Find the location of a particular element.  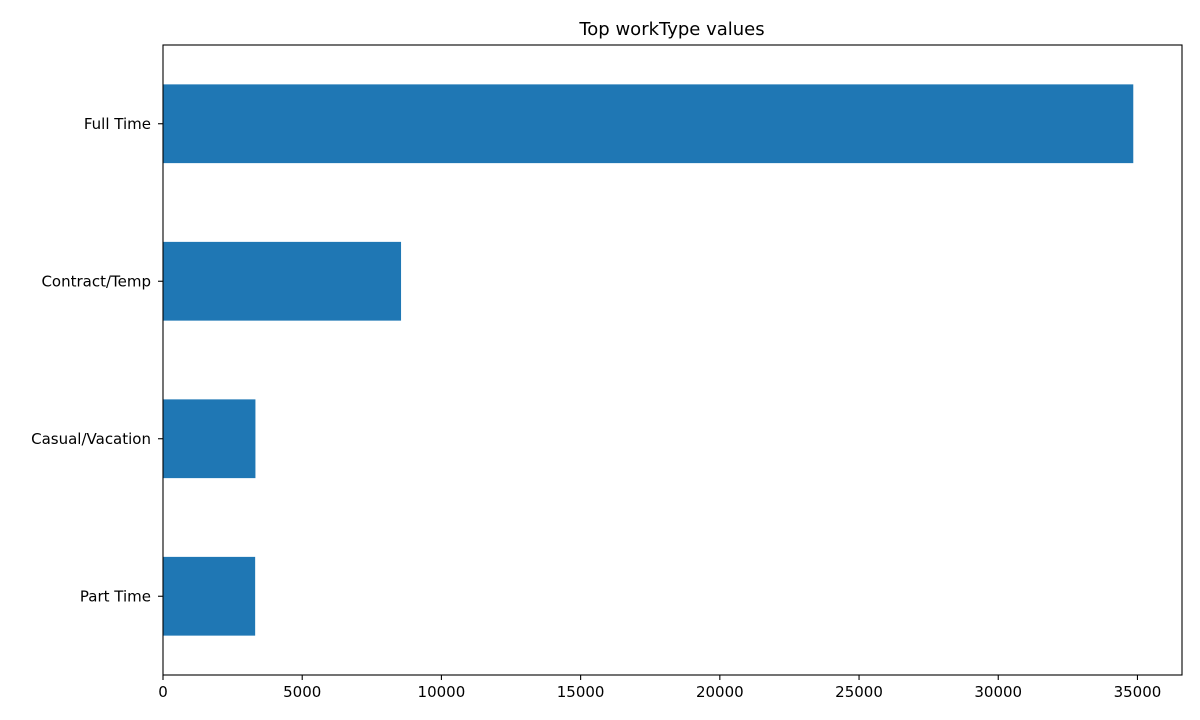

x-tick-label: 35000 is located at coordinates (1138, 692).